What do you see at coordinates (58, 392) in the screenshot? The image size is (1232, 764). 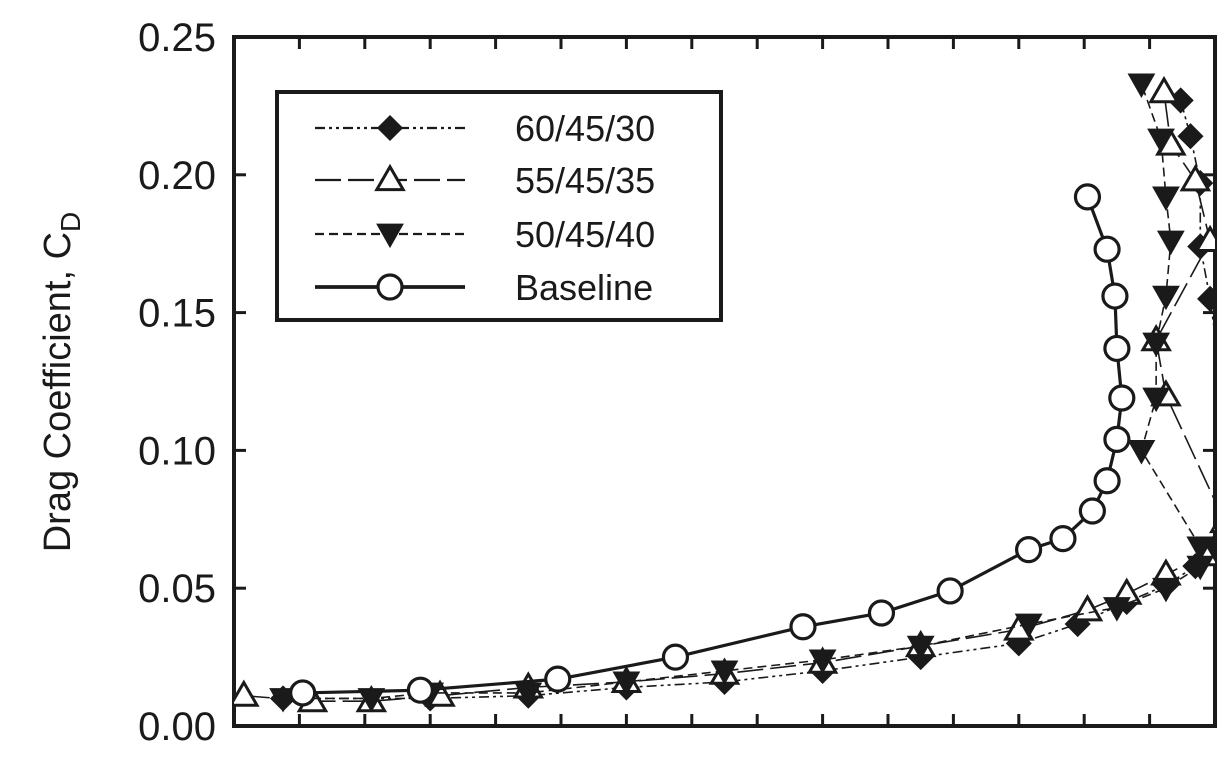 I see `y-axis-title-main: Drag Coefficient, C` at bounding box center [58, 392].